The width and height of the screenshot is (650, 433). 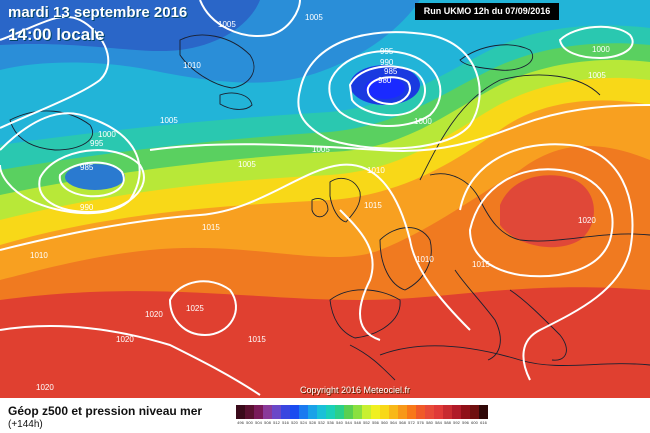 I want to click on color-scale-tick: 552, so click(x=366, y=422).